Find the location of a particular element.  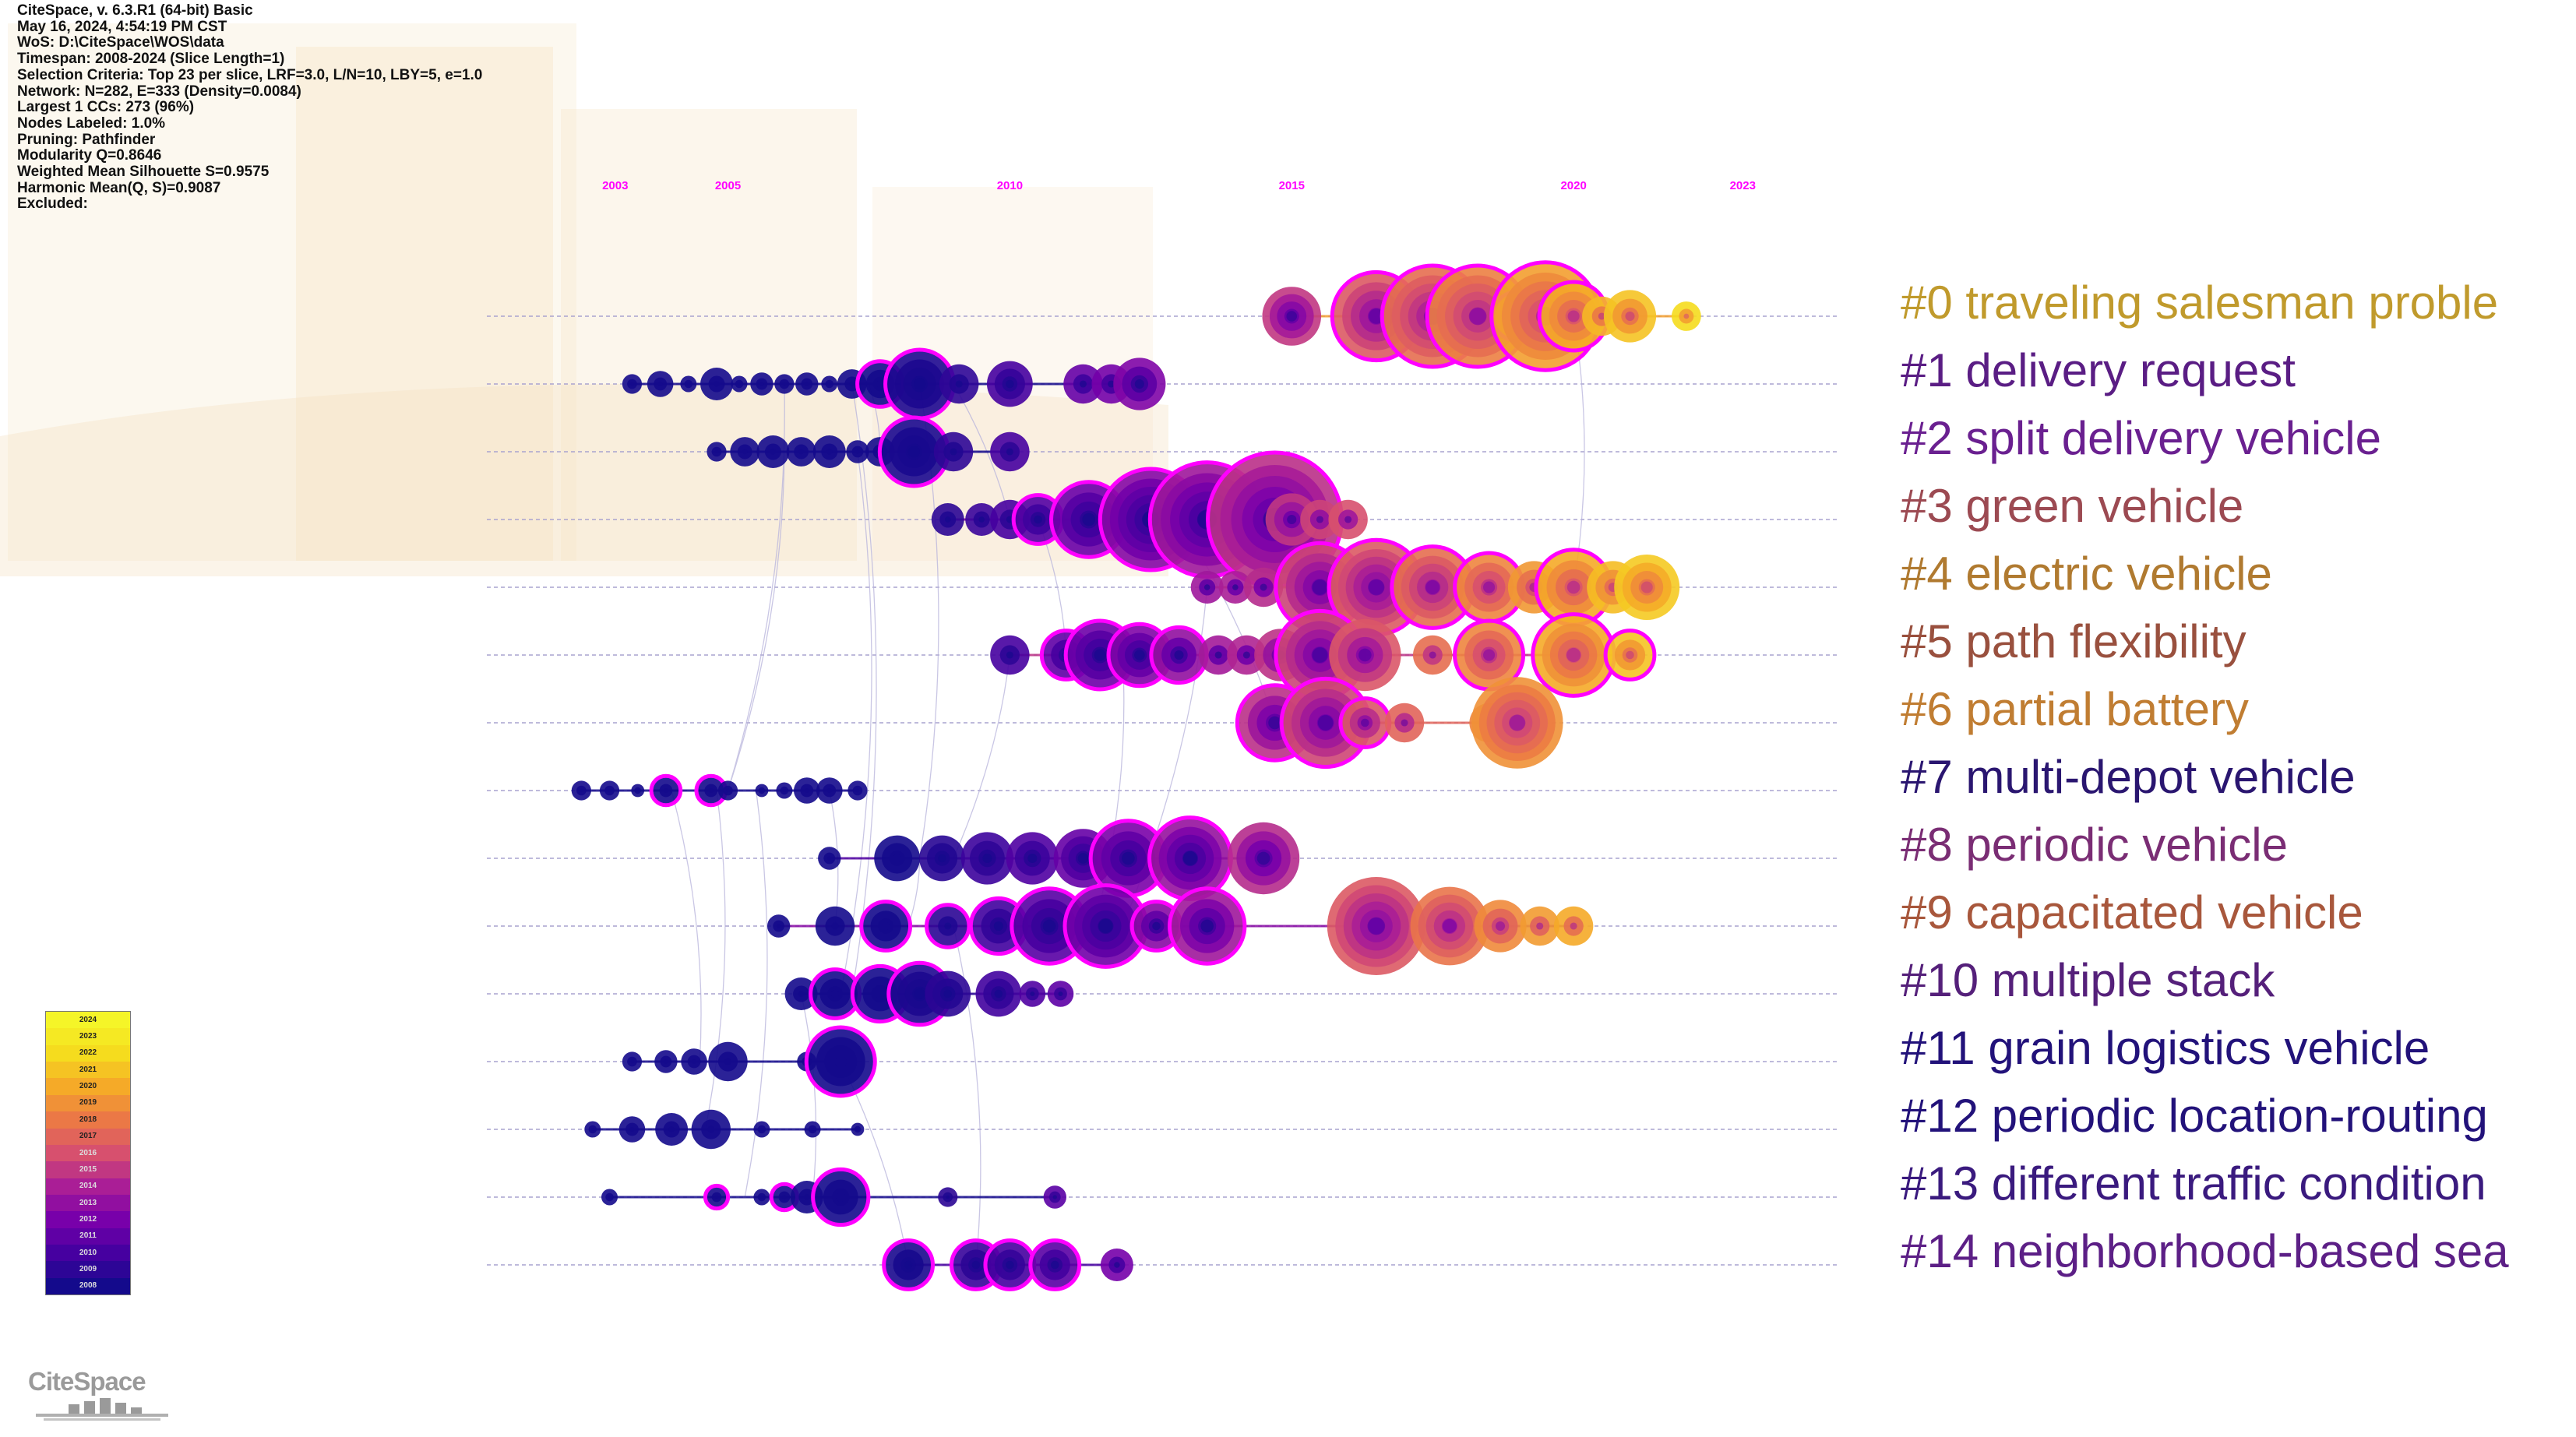

year-tick-label: 2010 is located at coordinates (1010, 185).